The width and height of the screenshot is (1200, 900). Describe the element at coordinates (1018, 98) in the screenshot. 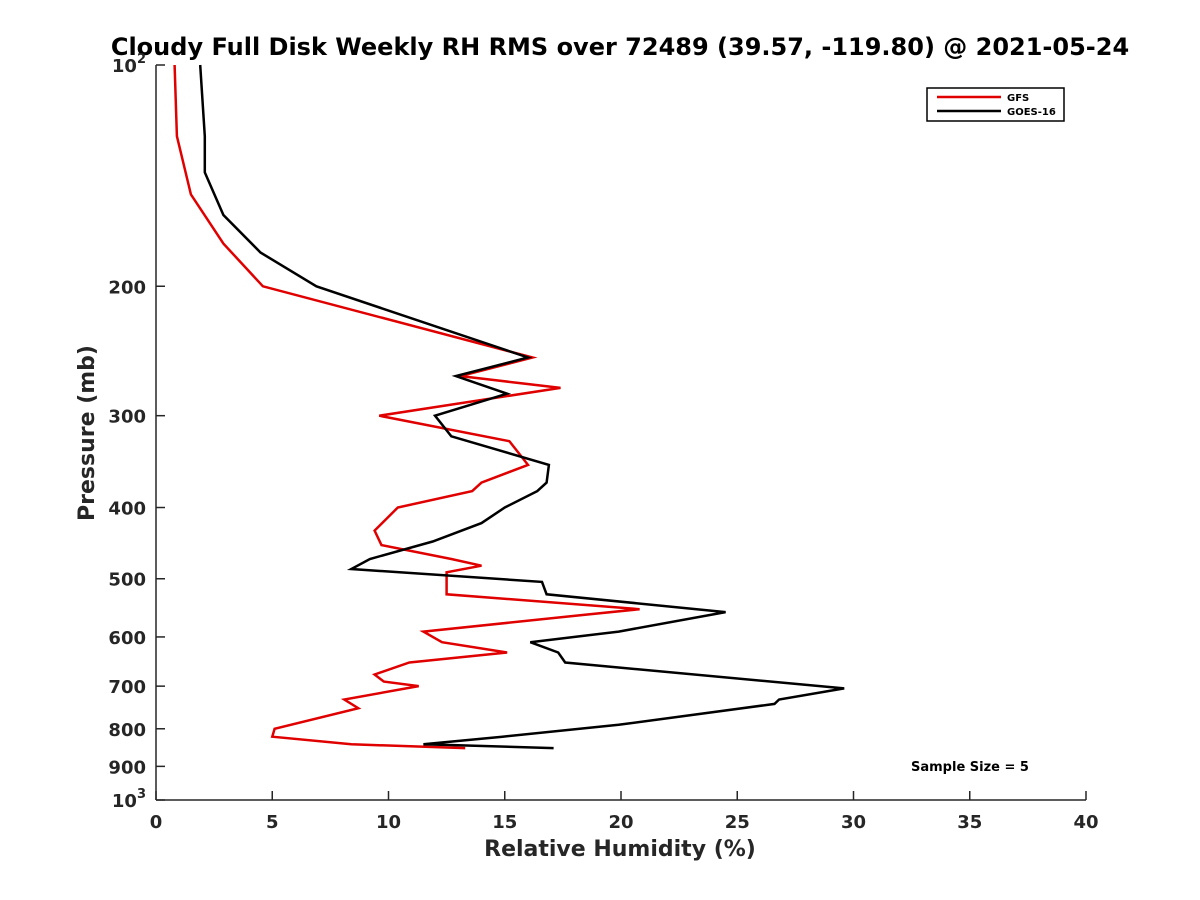

I see `legend-label-gfs: GFS` at that location.